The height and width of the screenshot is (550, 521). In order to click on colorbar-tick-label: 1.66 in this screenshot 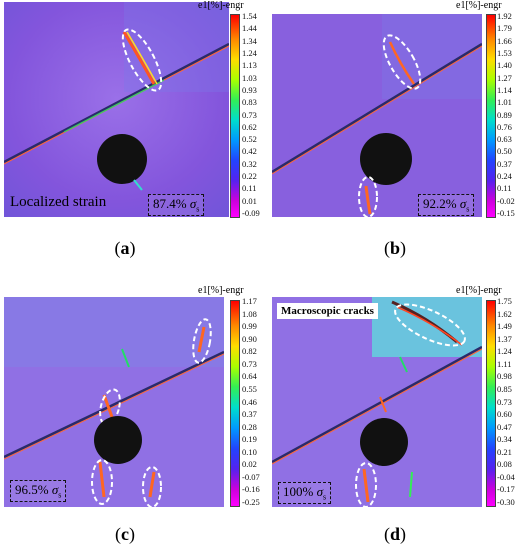, I will do `click(504, 40)`.